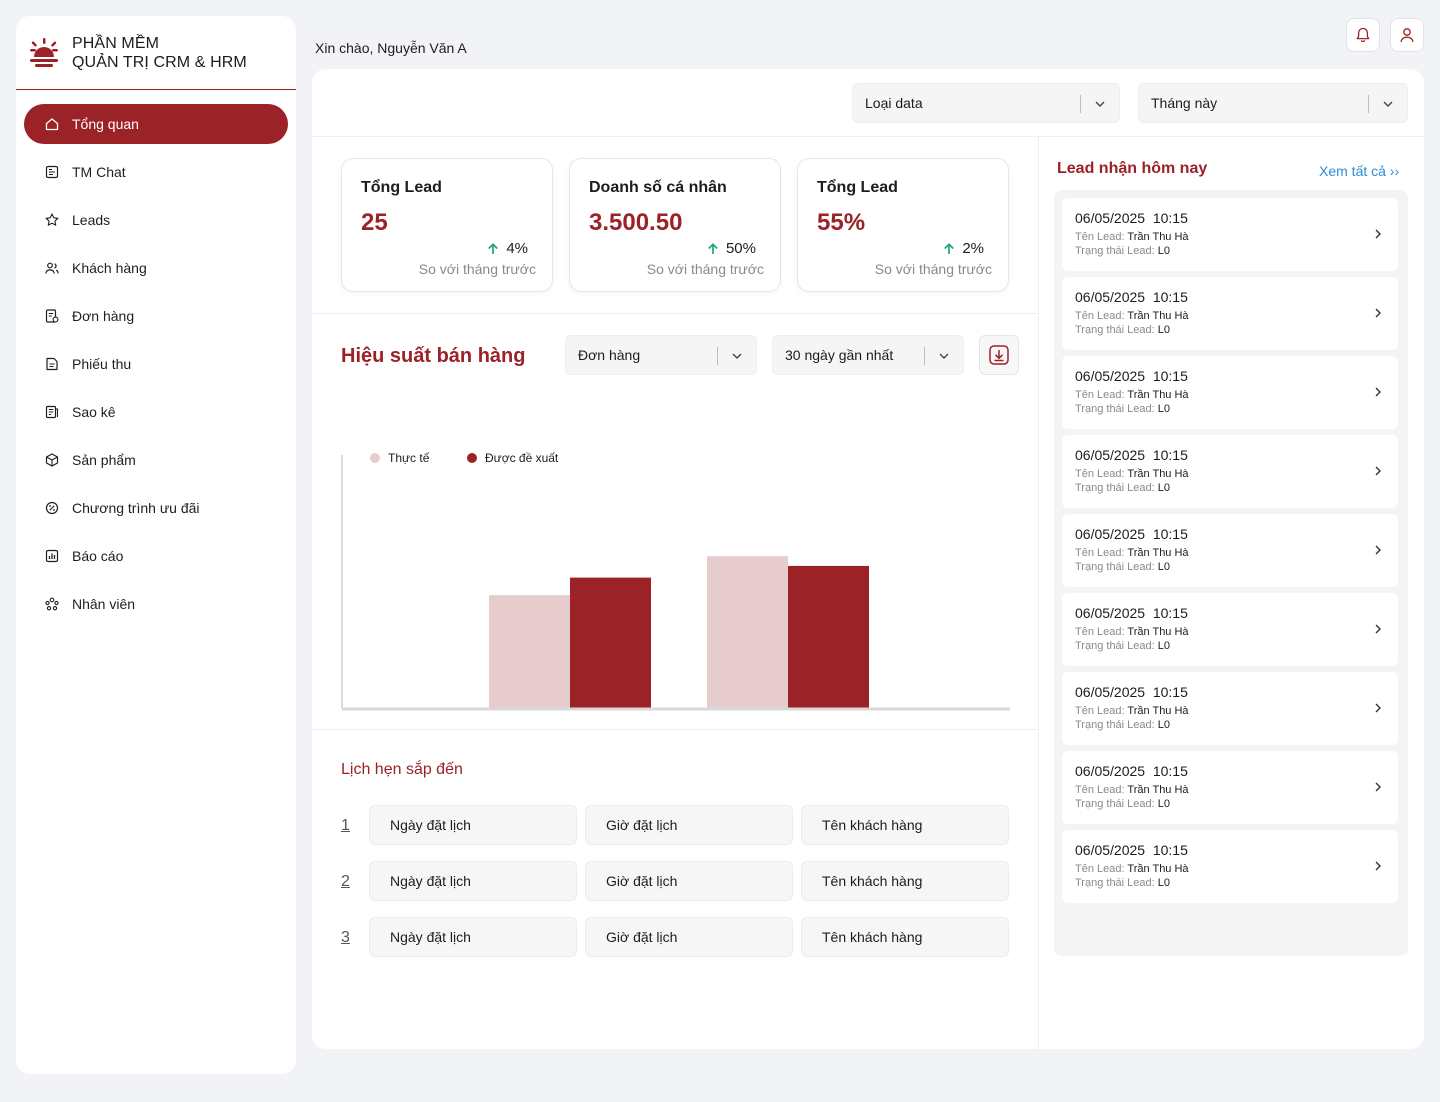 The image size is (1440, 1102). What do you see at coordinates (156, 124) in the screenshot?
I see `sidebar-item-0: Tổng quan` at bounding box center [156, 124].